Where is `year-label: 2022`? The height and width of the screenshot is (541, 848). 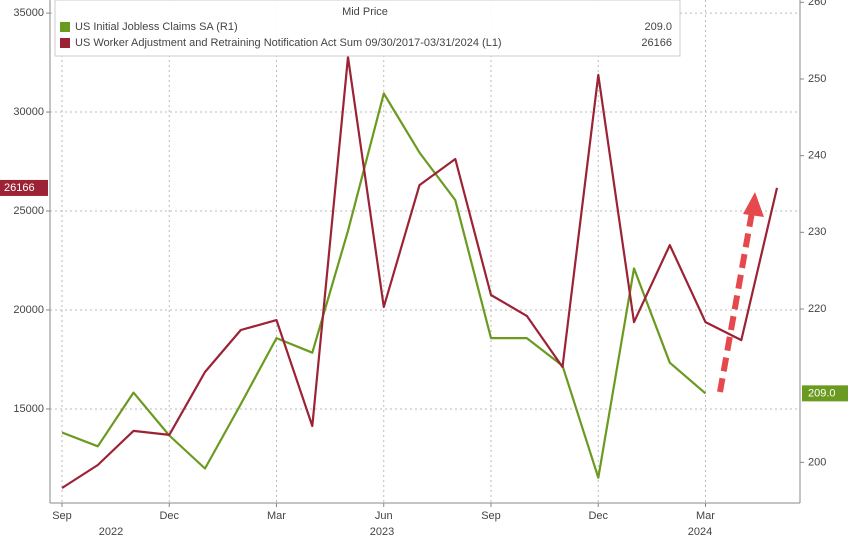
year-label: 2022 is located at coordinates (111, 532).